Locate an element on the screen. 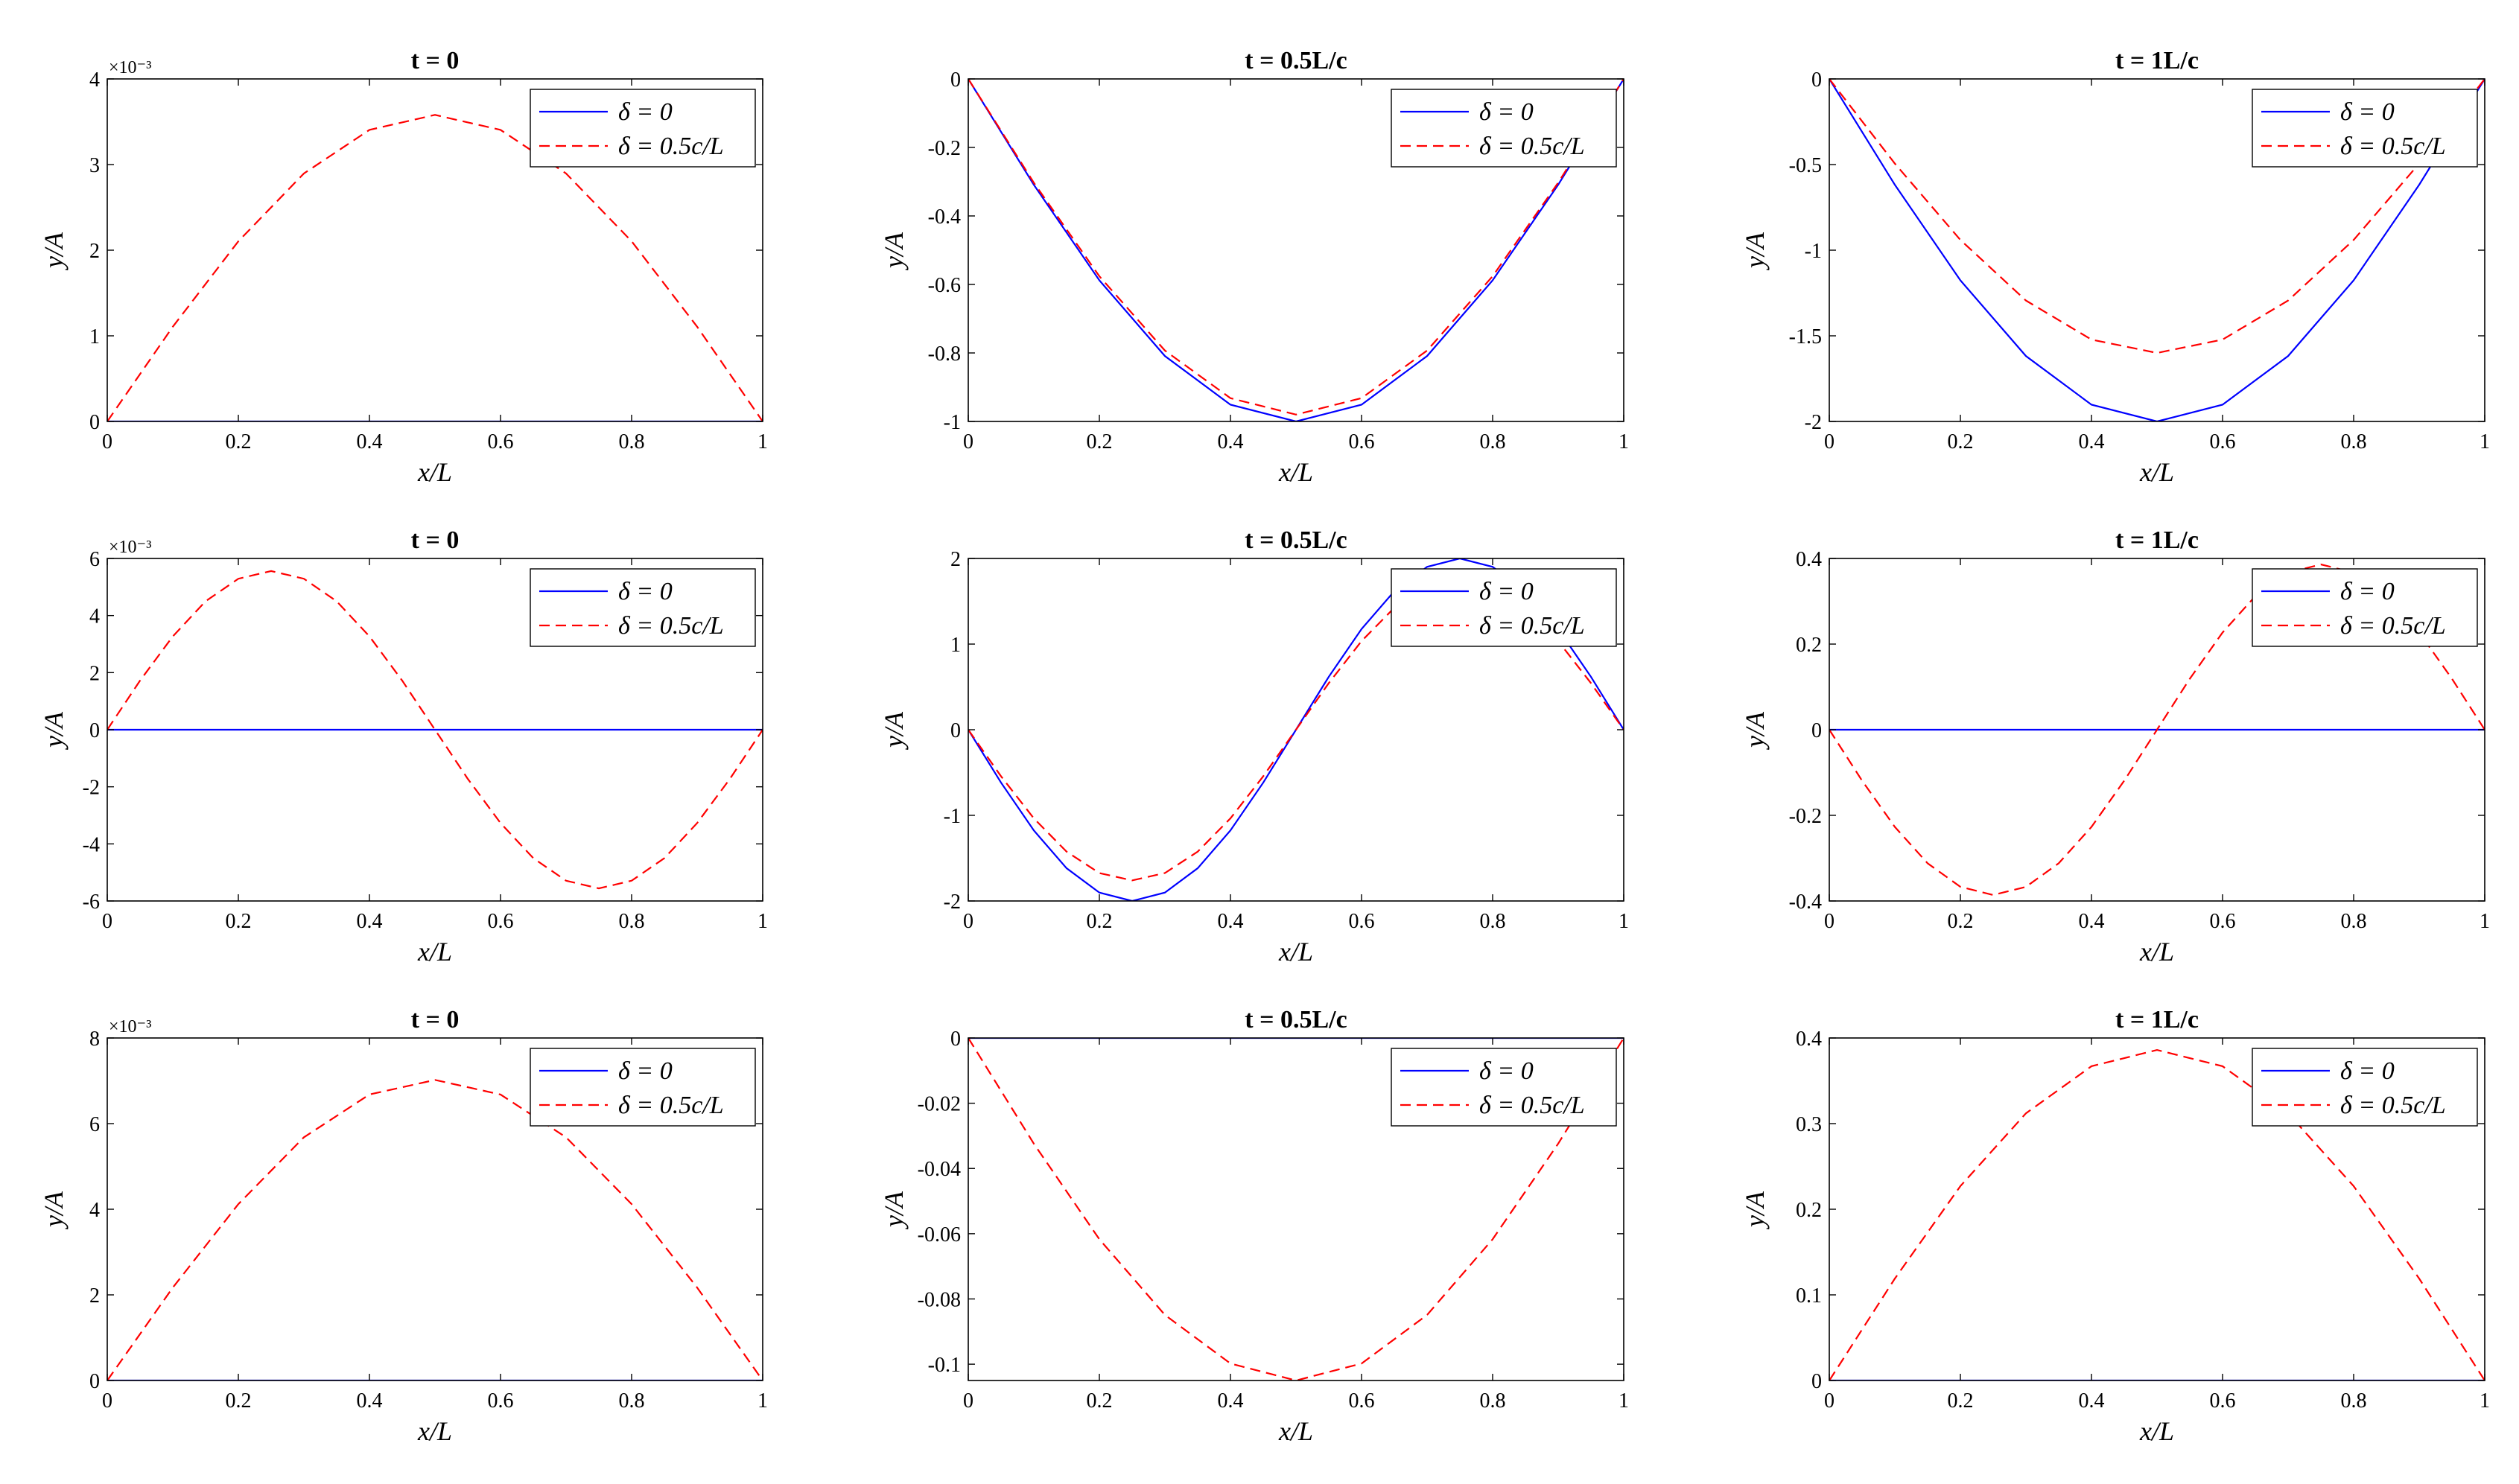  y-tick-label: -0.8 is located at coordinates (944, 354).